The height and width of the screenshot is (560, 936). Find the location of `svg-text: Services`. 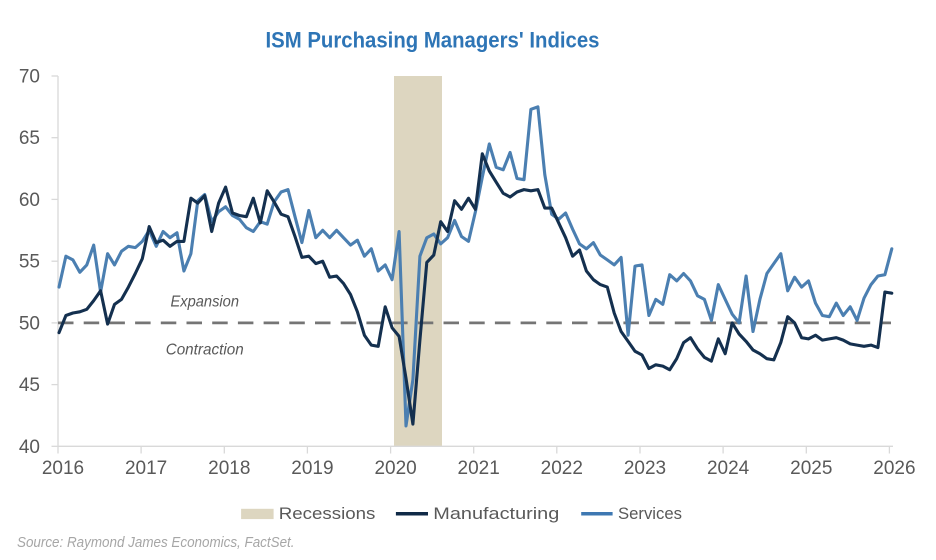

svg-text: Services is located at coordinates (650, 514).